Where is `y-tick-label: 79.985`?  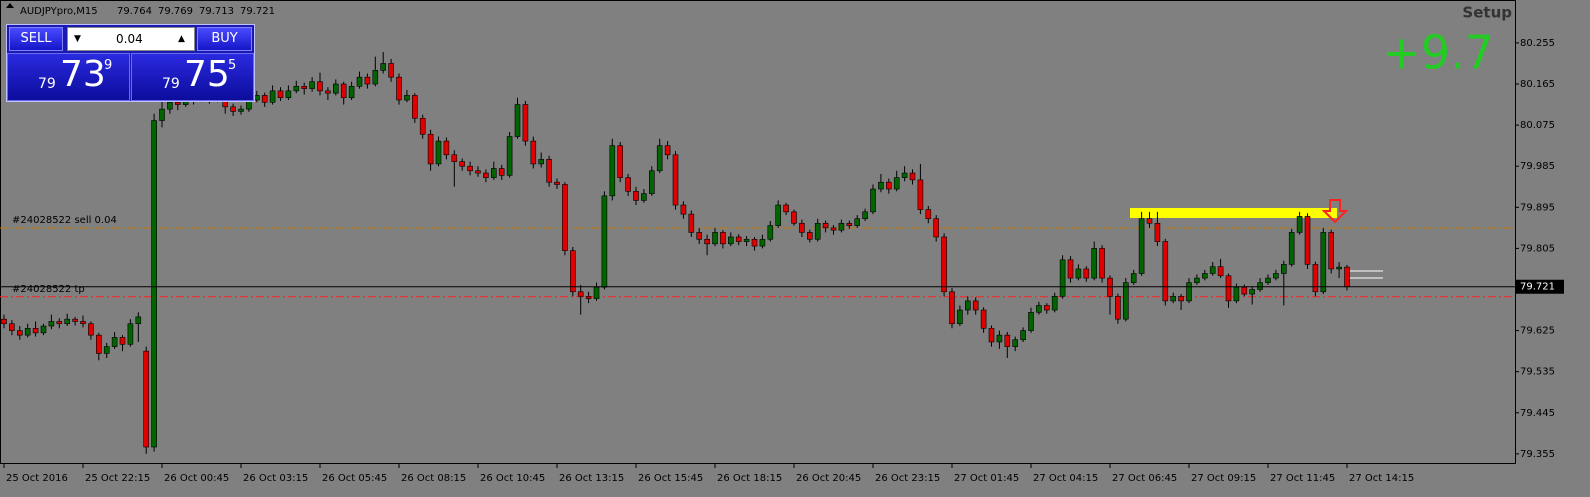 y-tick-label: 79.985 is located at coordinates (1537, 166).